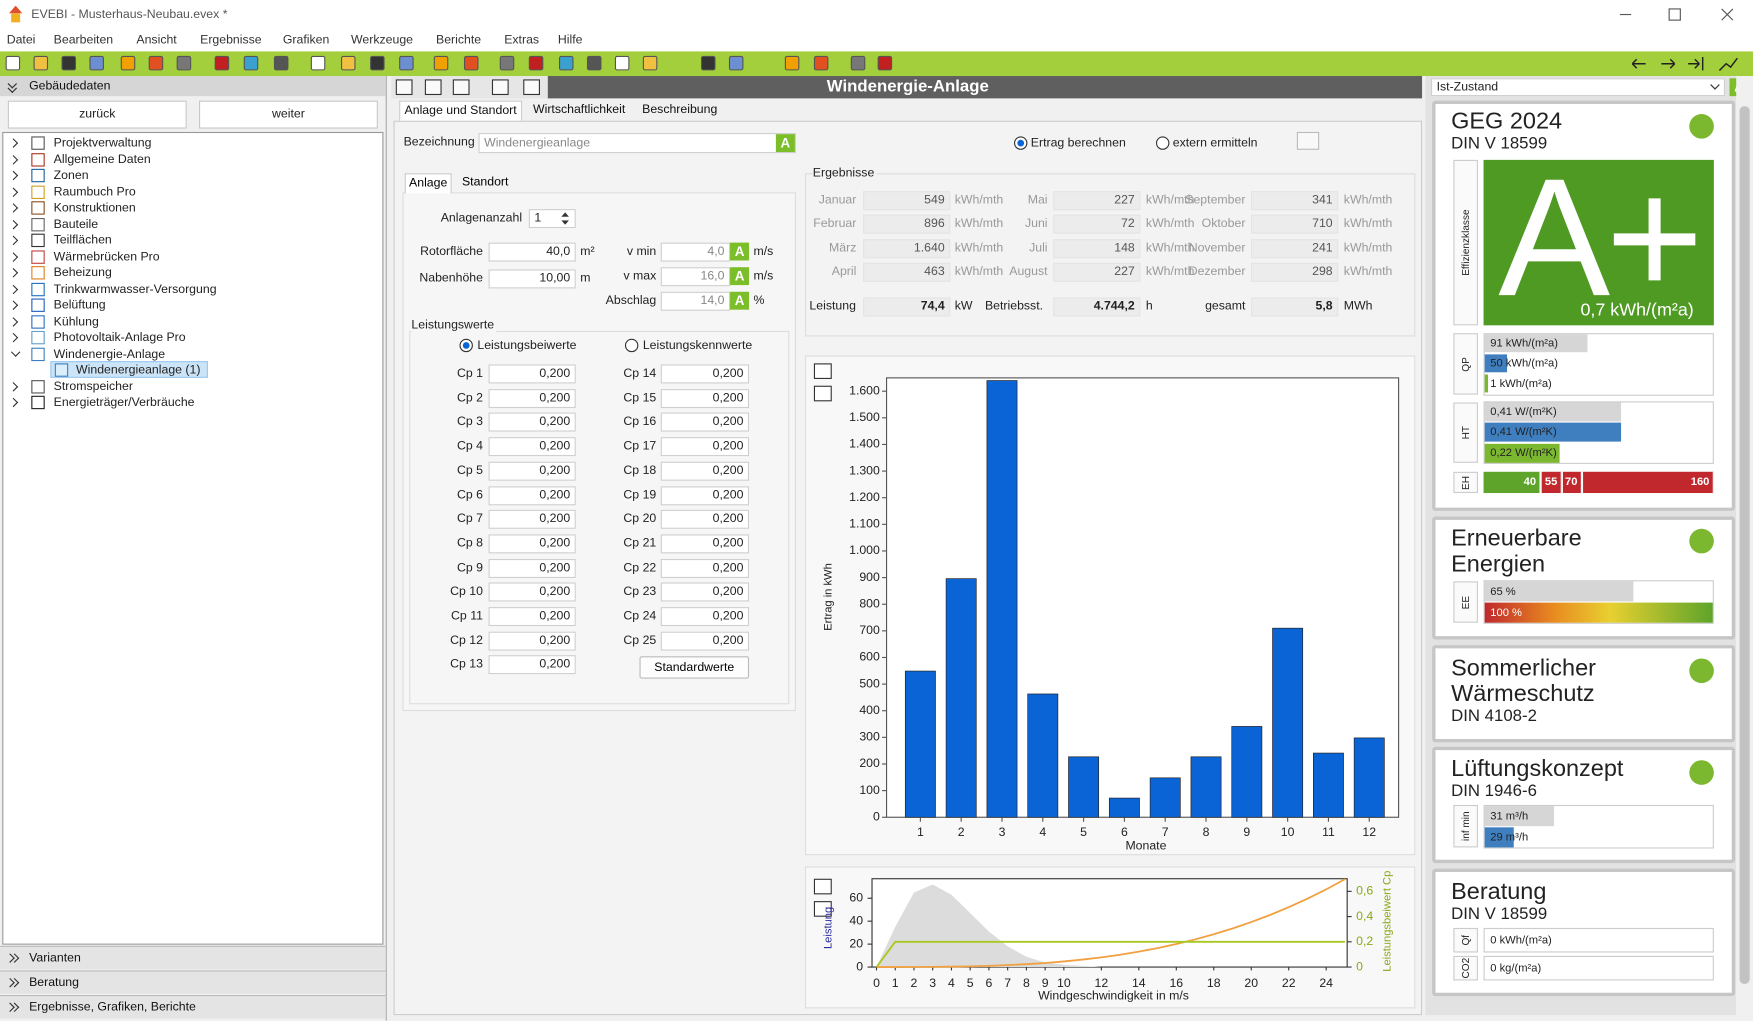  I want to click on month-field: 710, so click(1295, 224).